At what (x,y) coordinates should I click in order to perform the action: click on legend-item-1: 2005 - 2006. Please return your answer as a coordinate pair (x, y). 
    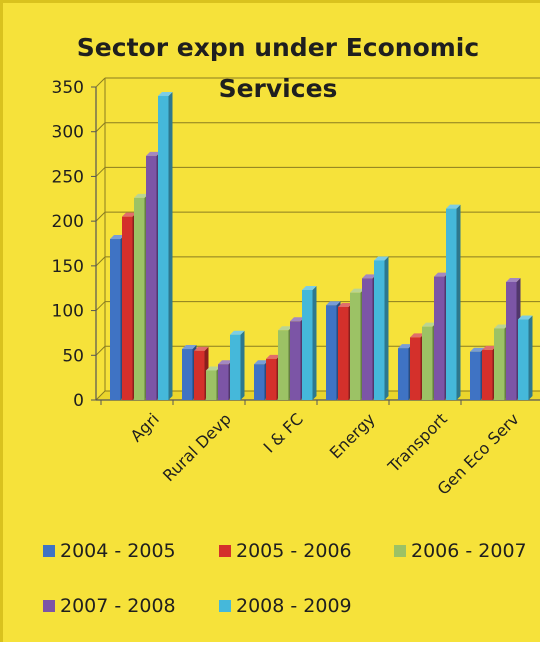
    Looking at the image, I should click on (285, 551).